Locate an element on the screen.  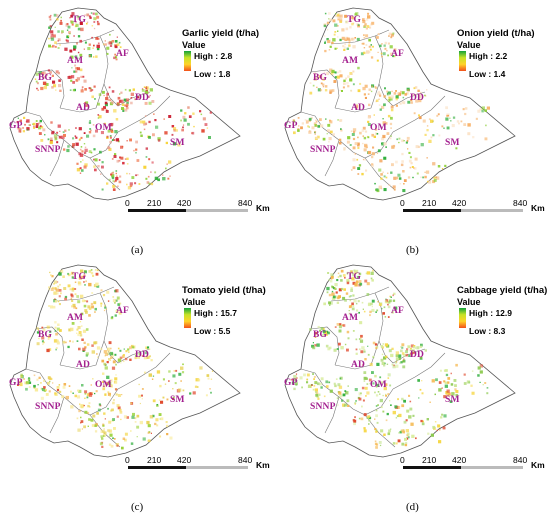
scale-tick-840: 840 is located at coordinates (520, 460).